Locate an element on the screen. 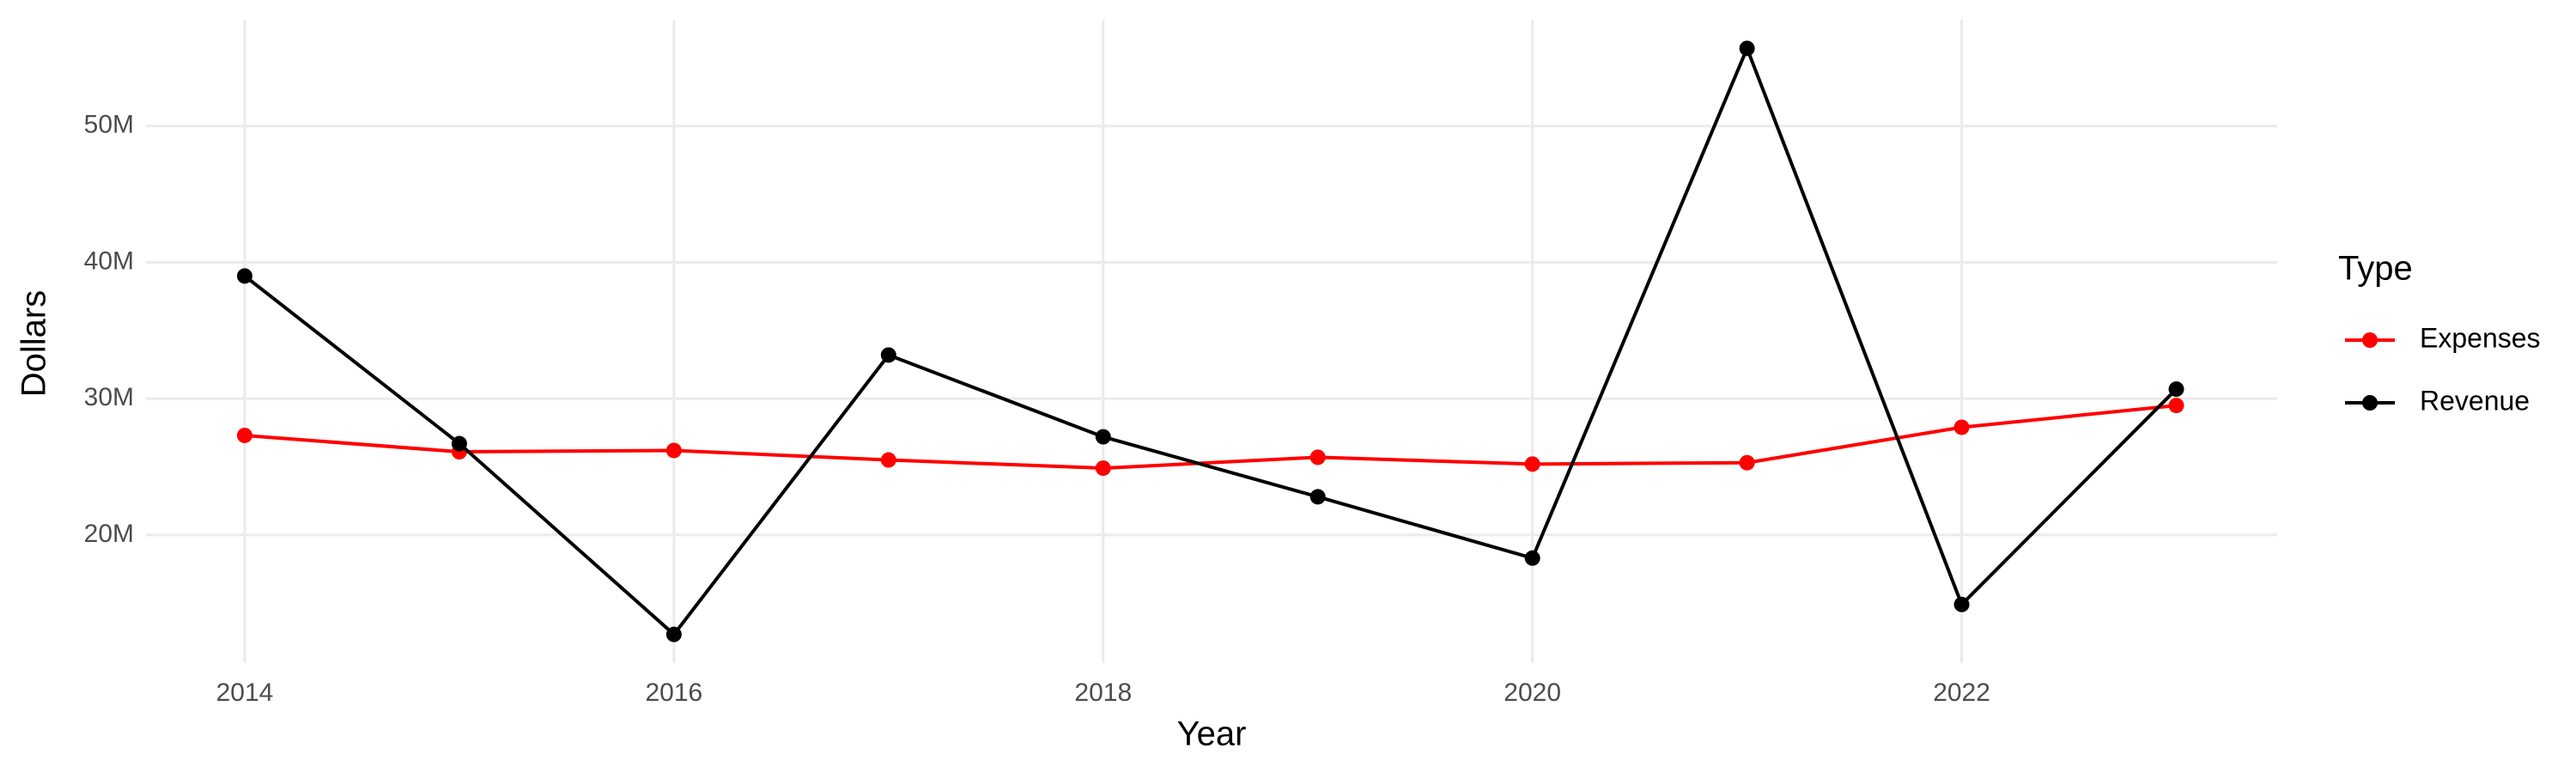 Image resolution: width=2576 pixels, height=773 pixels. x-tick-label: 2016 is located at coordinates (674, 693).